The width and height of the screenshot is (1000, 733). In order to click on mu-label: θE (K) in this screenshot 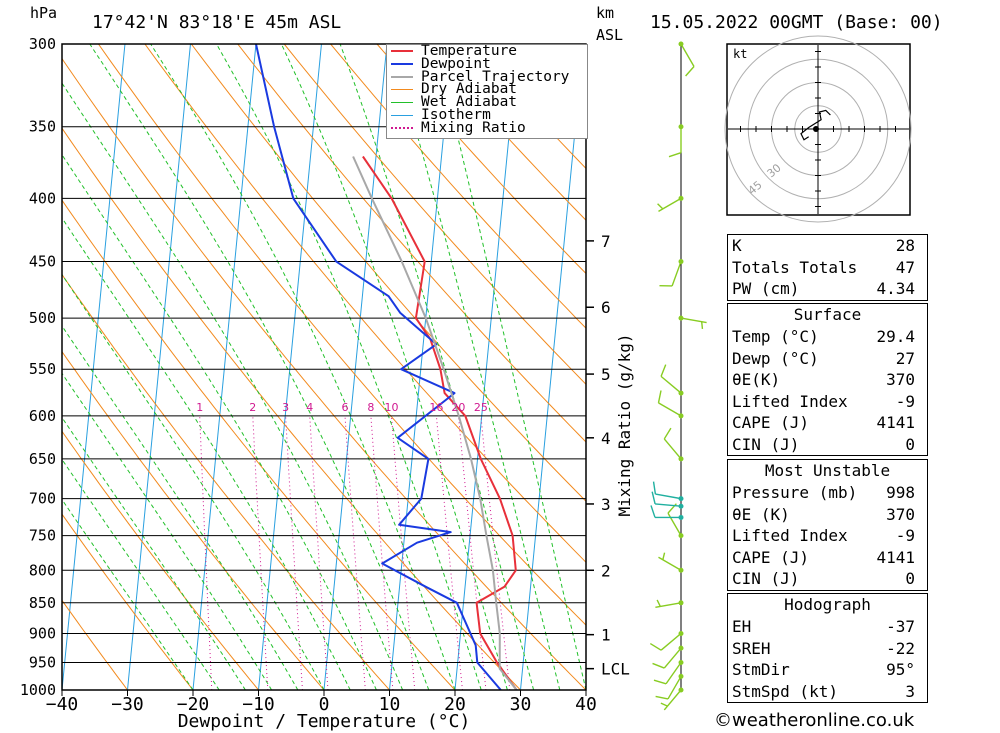, I will do `click(761, 514)`.